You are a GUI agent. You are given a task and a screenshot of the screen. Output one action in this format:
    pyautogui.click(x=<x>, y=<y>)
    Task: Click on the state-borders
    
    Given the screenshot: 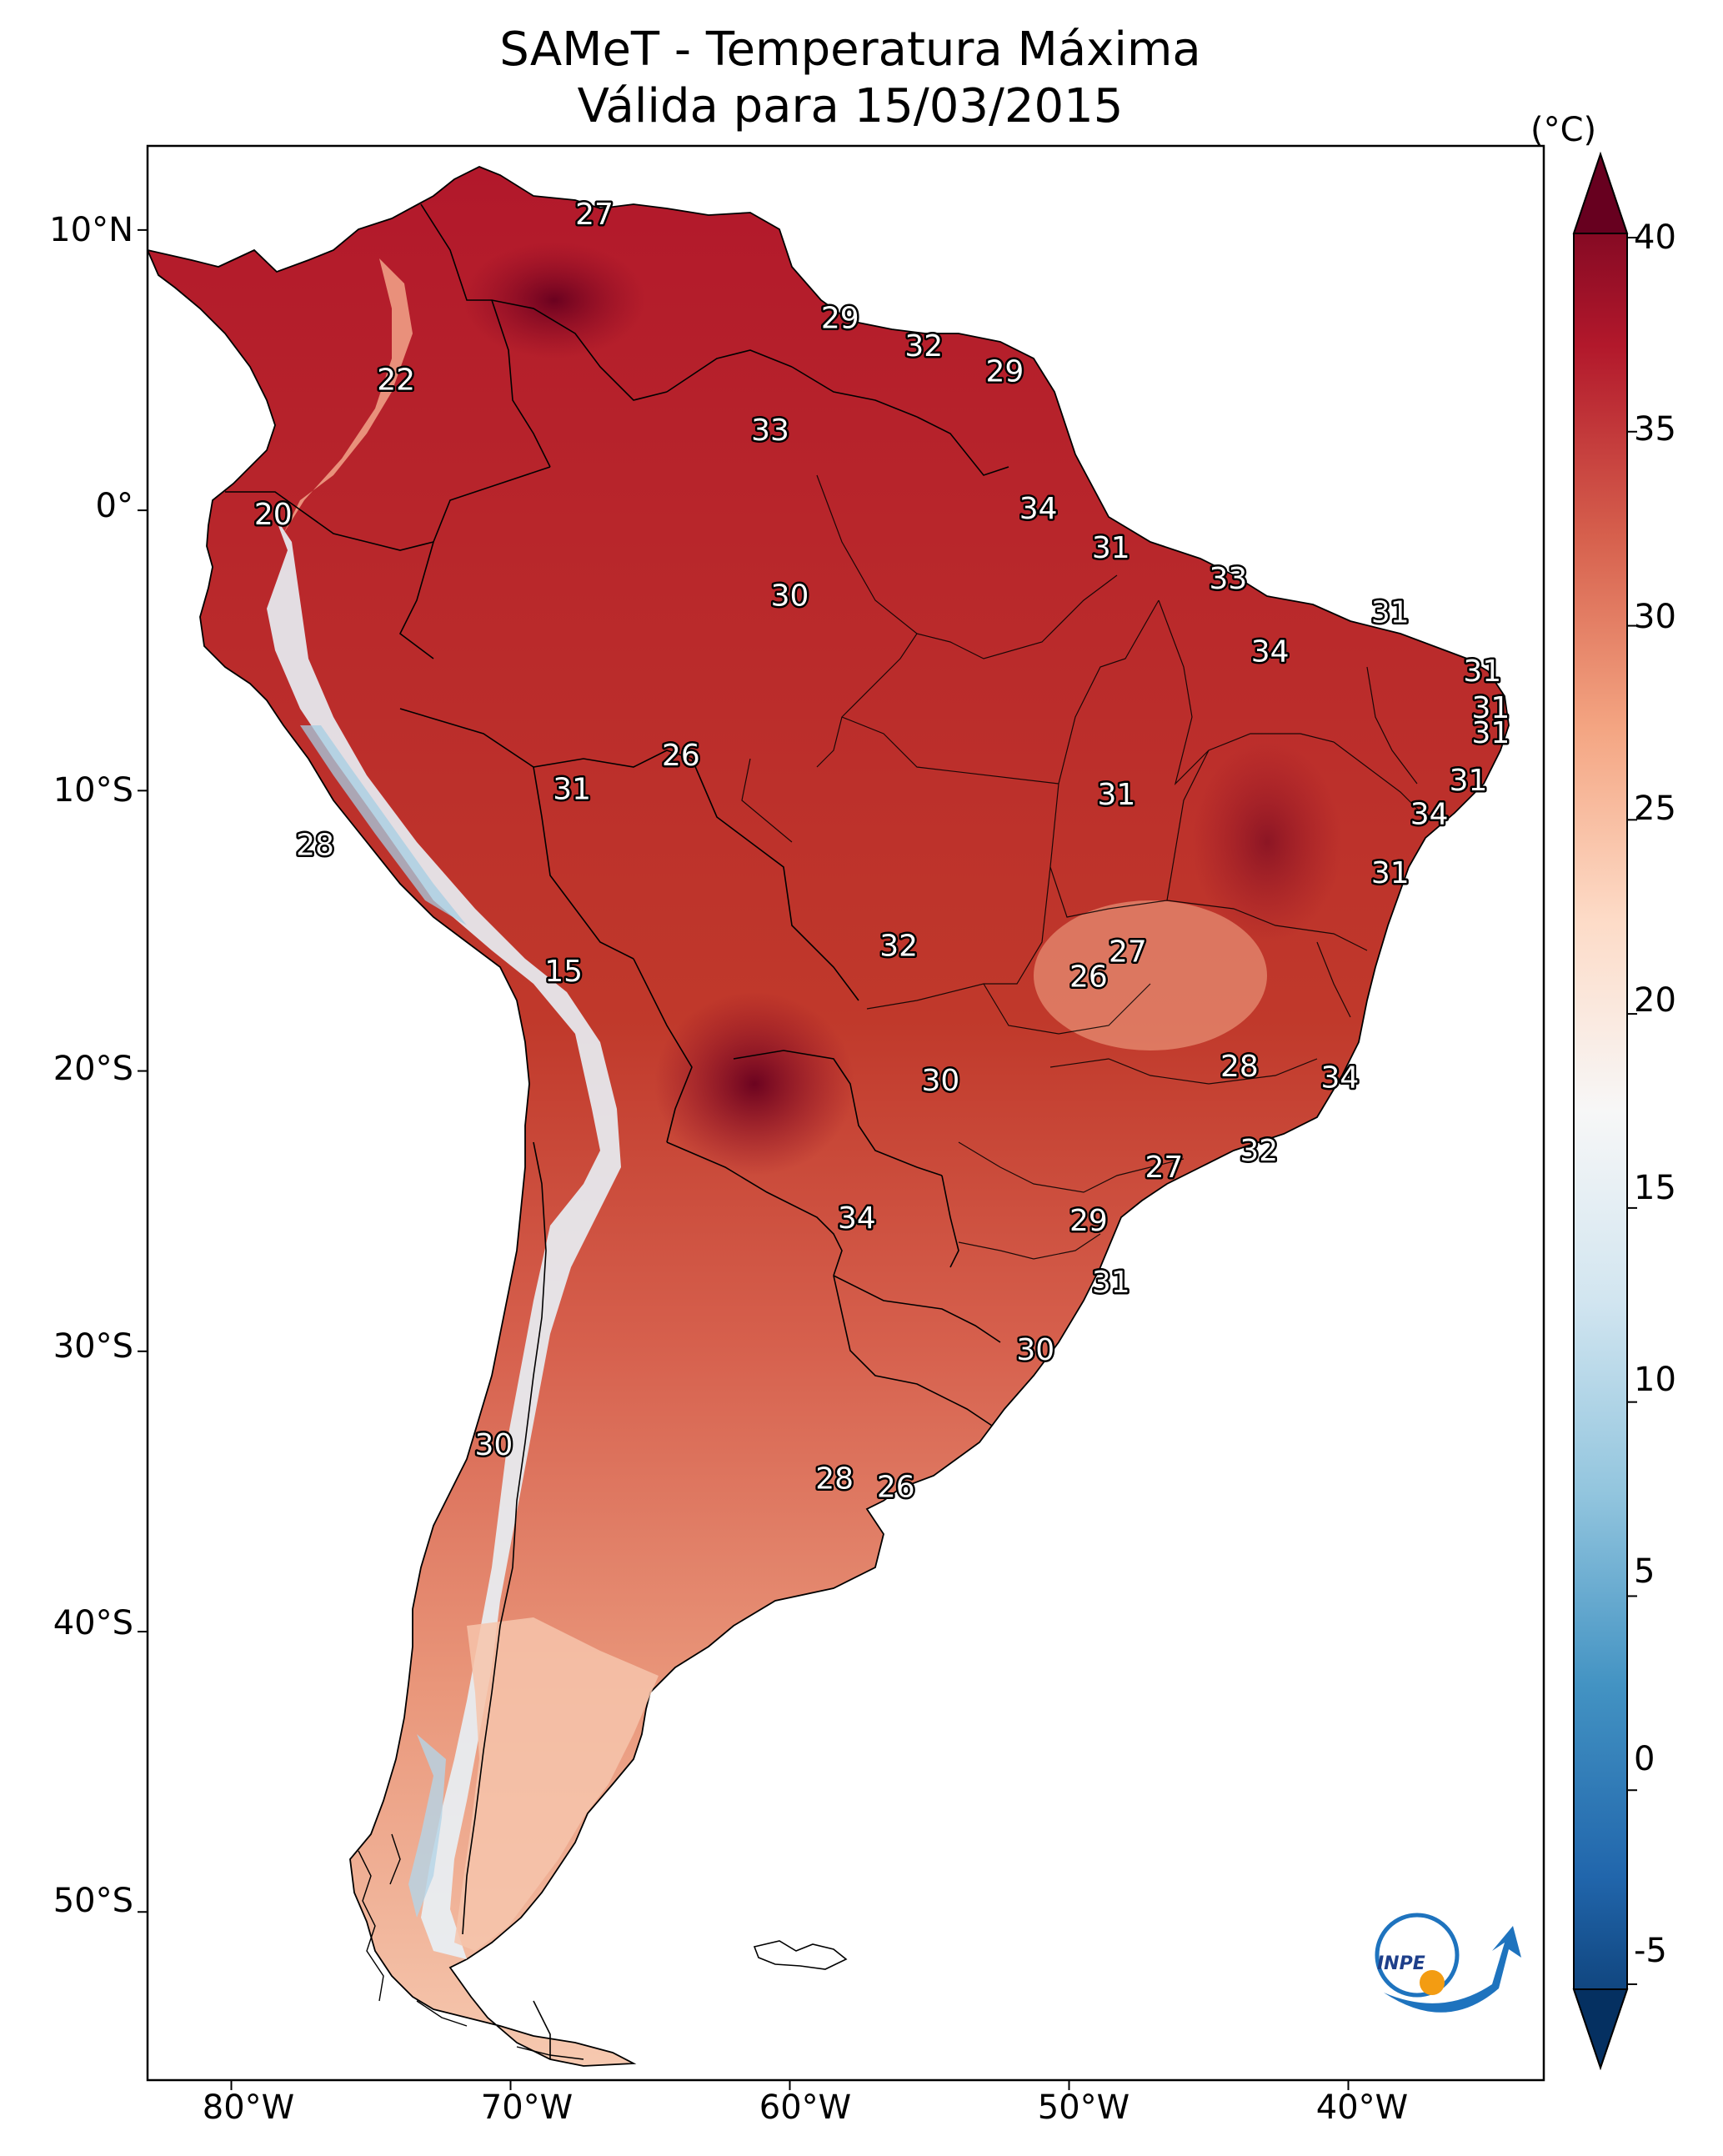 What is the action you would take?
    pyautogui.click(x=1083, y=867)
    